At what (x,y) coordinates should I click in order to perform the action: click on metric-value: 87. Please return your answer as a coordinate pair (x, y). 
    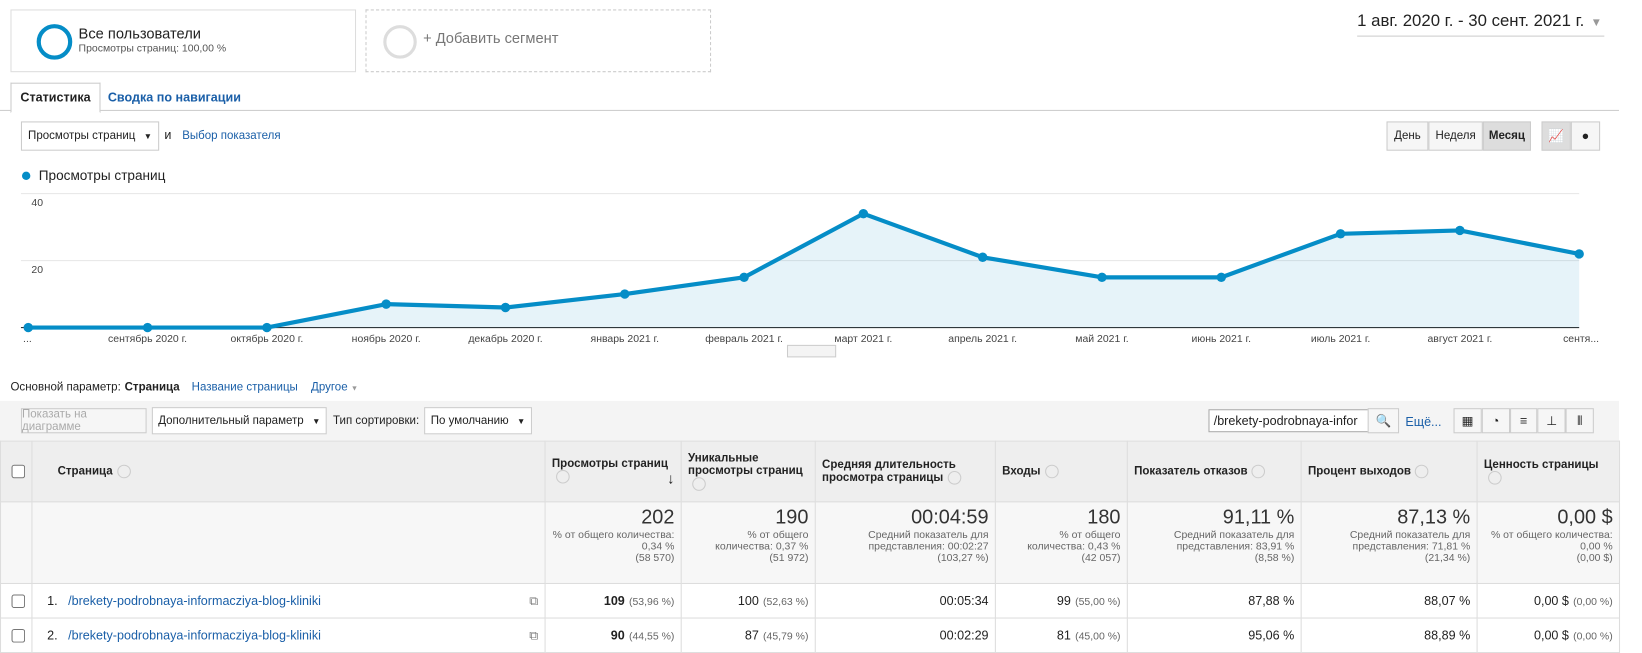
    Looking at the image, I should click on (751, 635).